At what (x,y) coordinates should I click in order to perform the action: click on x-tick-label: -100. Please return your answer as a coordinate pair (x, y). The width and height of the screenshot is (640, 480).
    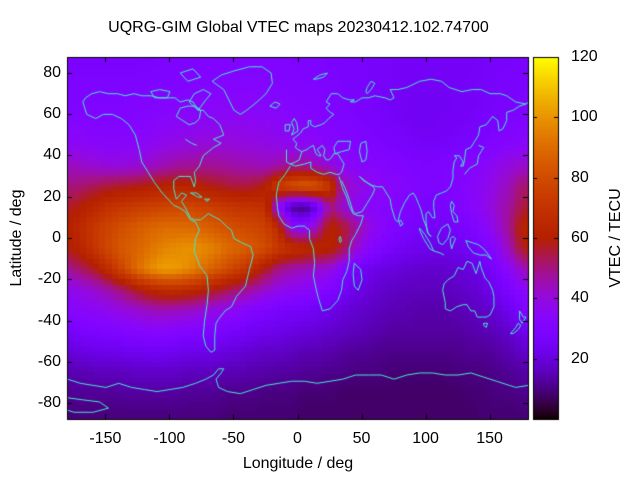
    Looking at the image, I should click on (169, 438).